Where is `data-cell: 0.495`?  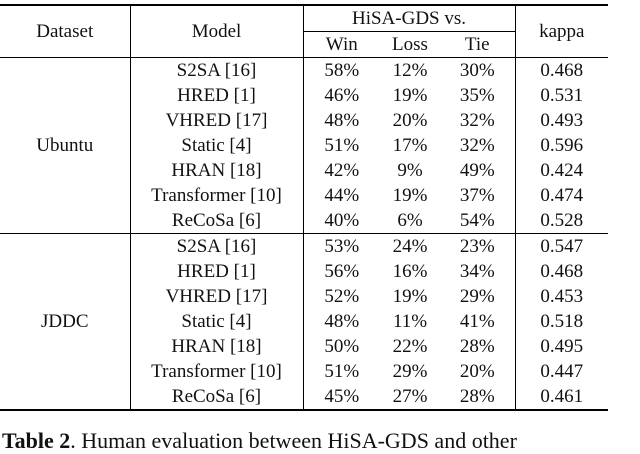 data-cell: 0.495 is located at coordinates (561, 346).